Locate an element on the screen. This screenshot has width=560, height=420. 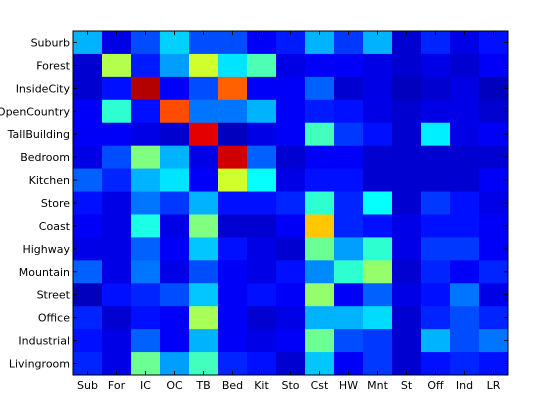
y-tick-label: Street is located at coordinates (54, 295).